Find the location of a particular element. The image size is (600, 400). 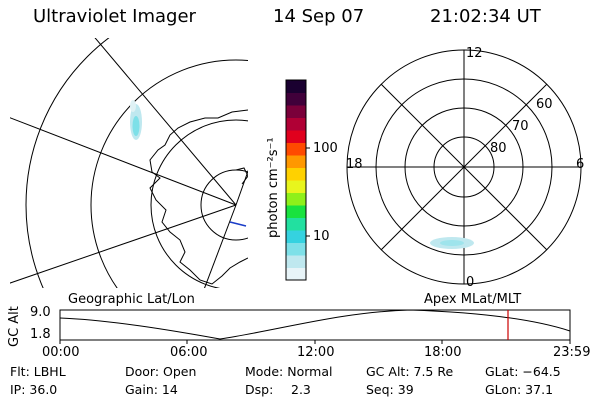

coastline-detail is located at coordinates (241, 176).